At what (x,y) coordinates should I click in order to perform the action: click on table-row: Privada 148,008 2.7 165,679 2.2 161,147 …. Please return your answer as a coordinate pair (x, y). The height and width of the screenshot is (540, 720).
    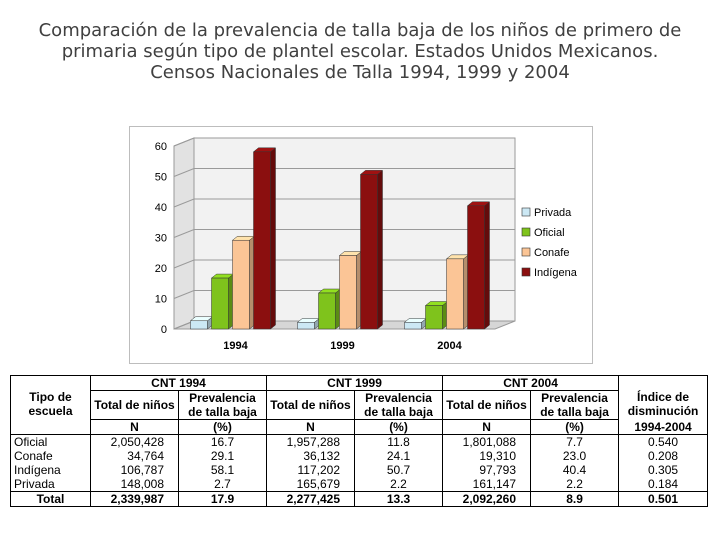
    Looking at the image, I should click on (359, 484).